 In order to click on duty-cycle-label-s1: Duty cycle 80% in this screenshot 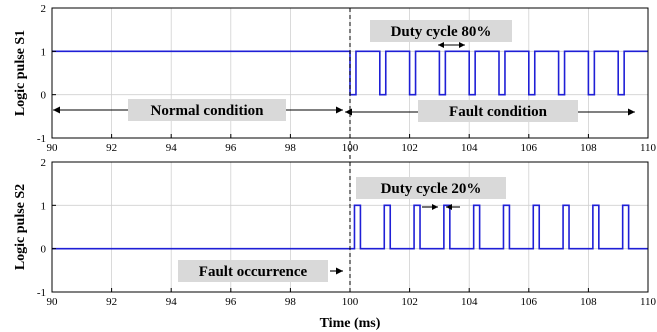, I will do `click(441, 32)`.